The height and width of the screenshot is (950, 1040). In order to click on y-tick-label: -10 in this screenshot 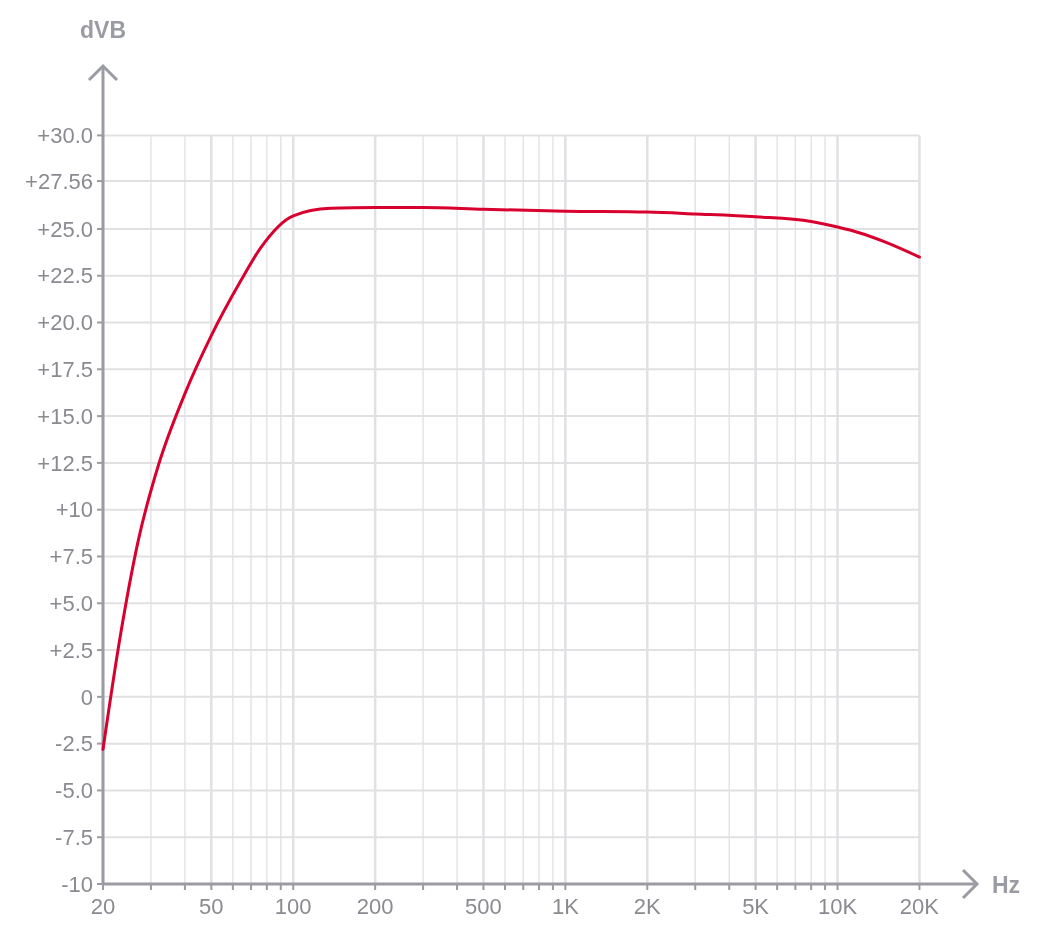, I will do `click(77, 884)`.